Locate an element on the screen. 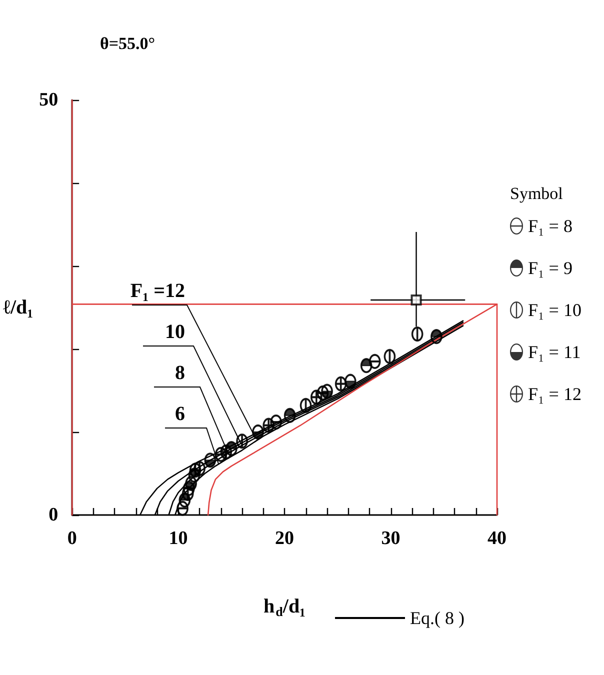 The image size is (604, 675). legend-title: Symbol is located at coordinates (537, 193).